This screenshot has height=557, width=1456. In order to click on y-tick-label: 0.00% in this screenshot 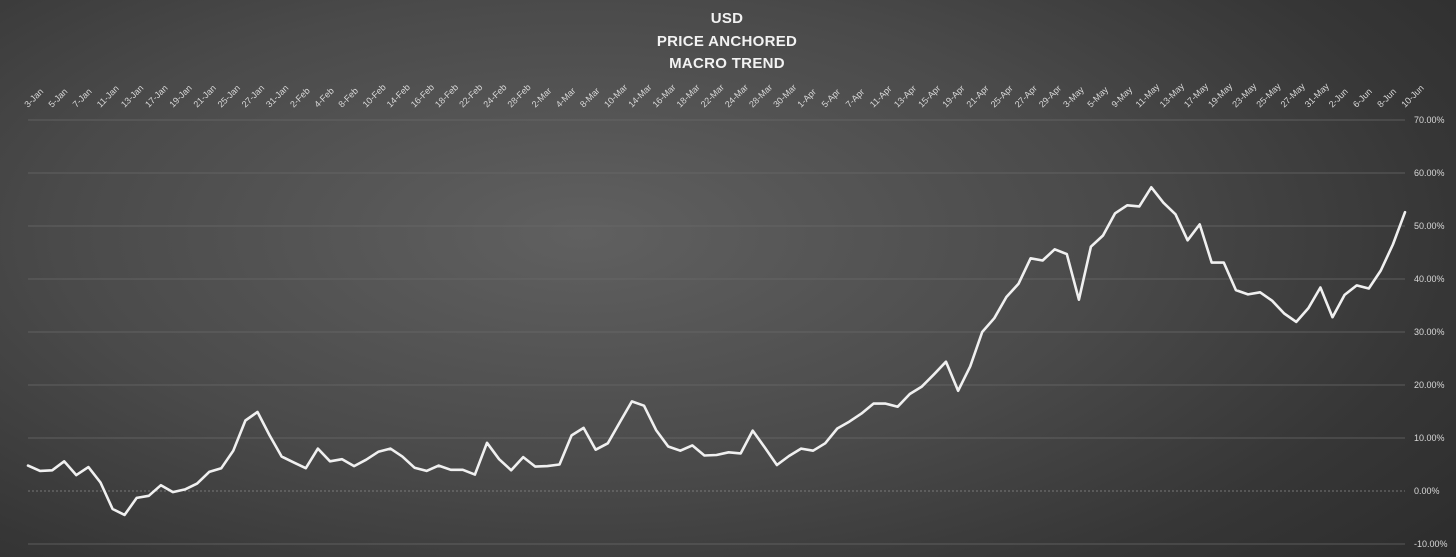, I will do `click(1427, 491)`.